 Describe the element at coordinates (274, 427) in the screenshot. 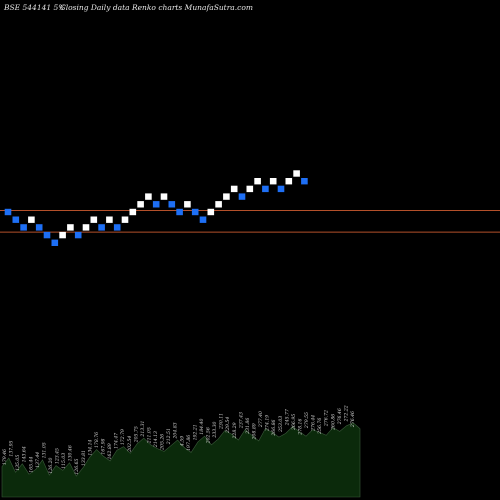

I see `volume-label: 266.86` at that location.